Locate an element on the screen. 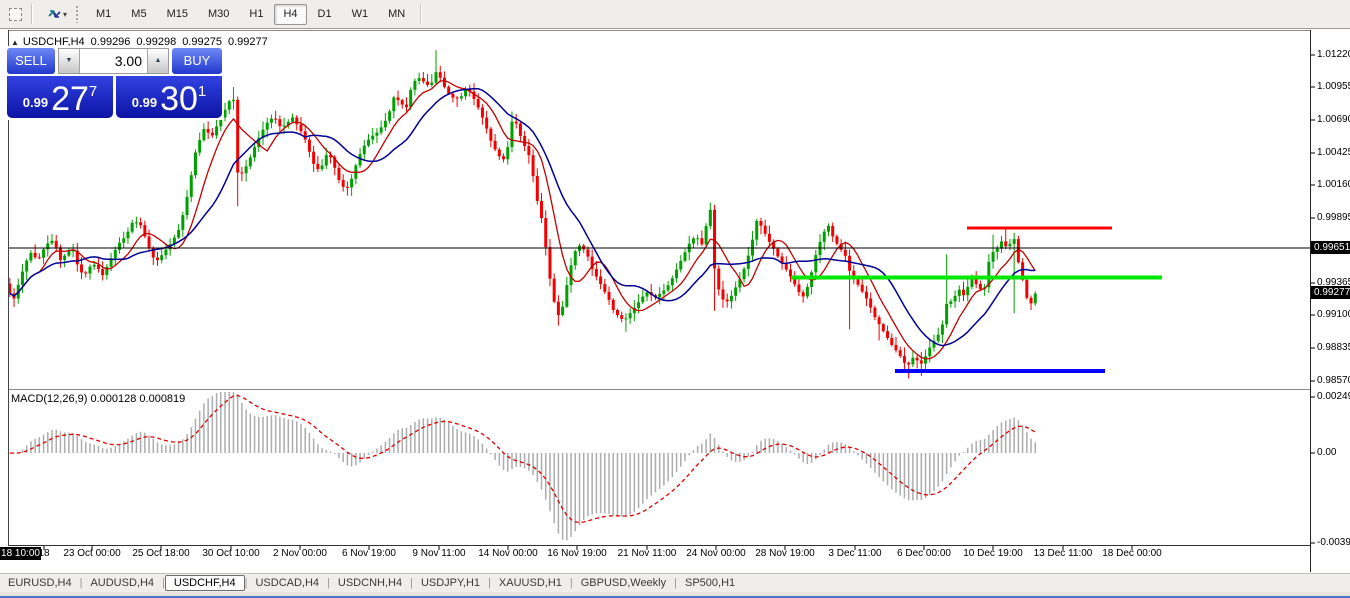 The width and height of the screenshot is (1350, 598). timeframe-button-MN: MN is located at coordinates (397, 13).